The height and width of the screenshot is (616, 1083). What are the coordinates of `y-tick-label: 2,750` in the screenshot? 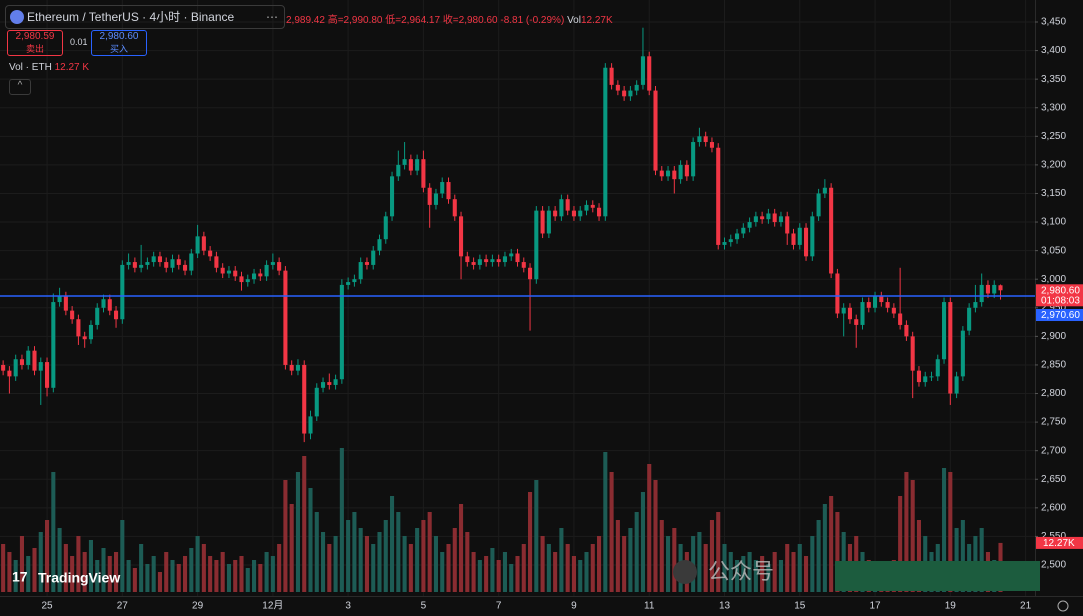 It's located at (1053, 422).